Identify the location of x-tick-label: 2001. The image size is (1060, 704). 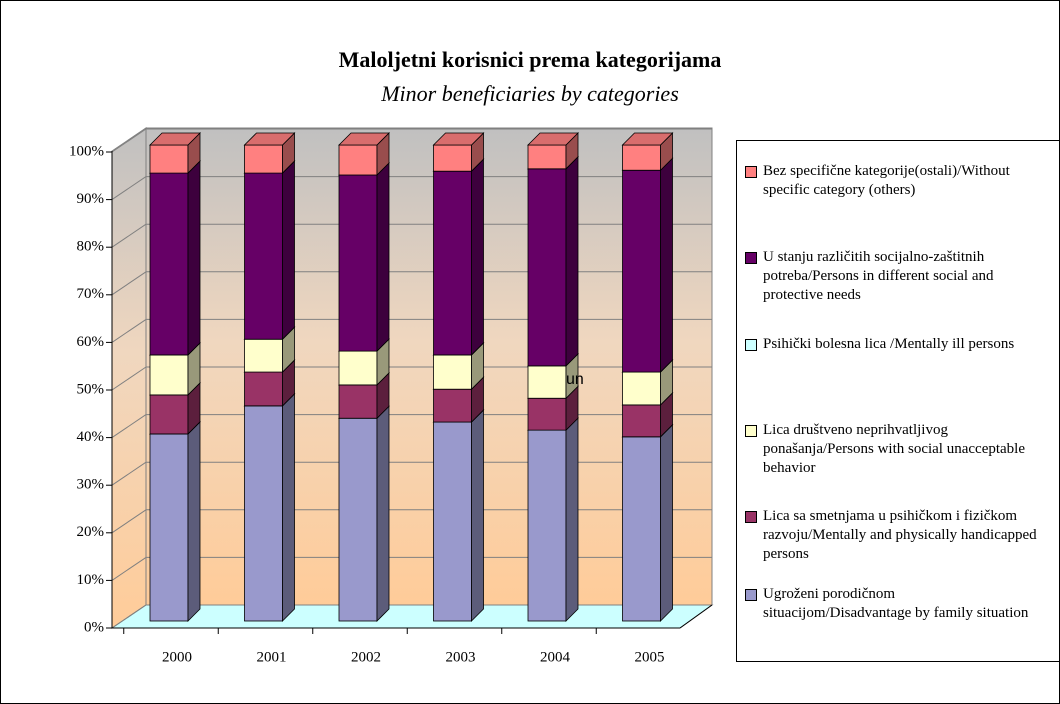
(272, 657).